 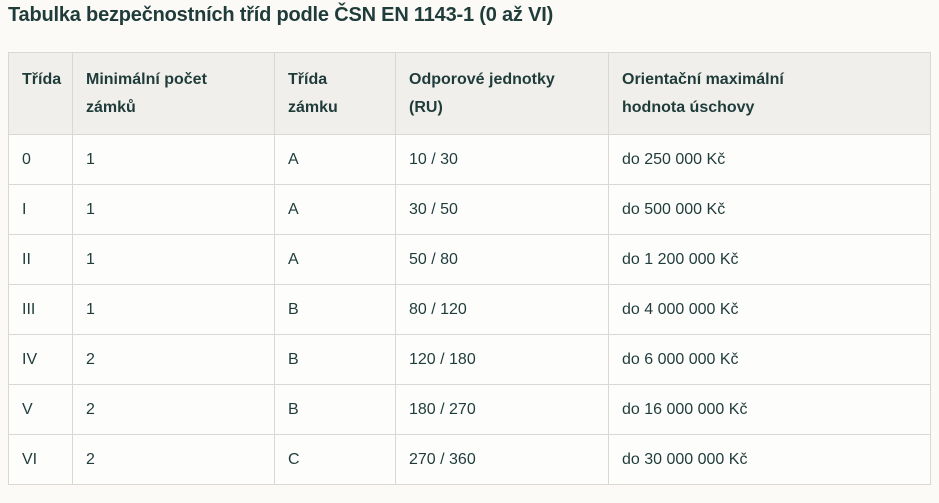 What do you see at coordinates (40, 309) in the screenshot?
I see `cell-class: III` at bounding box center [40, 309].